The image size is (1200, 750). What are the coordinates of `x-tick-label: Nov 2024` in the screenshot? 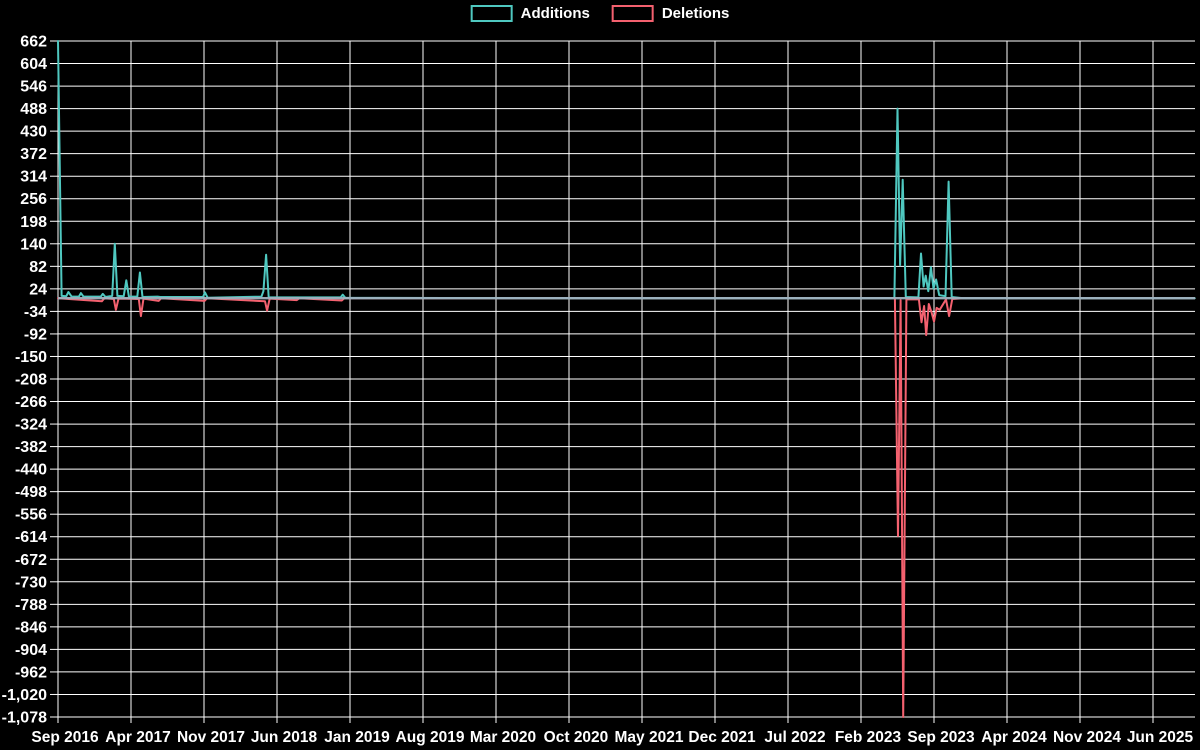 It's located at (1087, 737).